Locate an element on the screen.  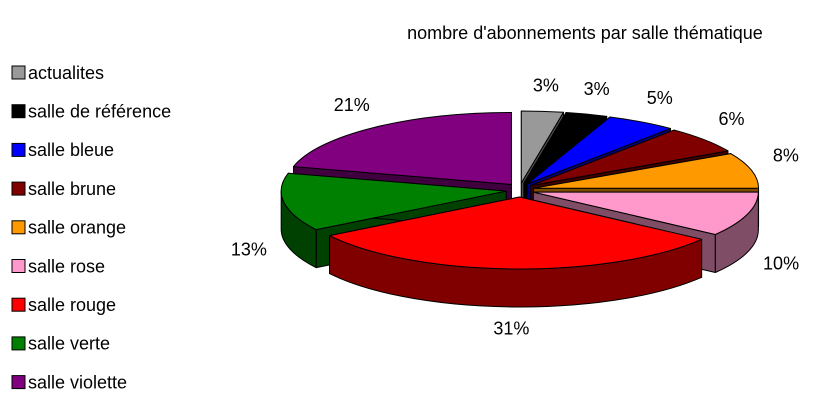
data-label: 31% is located at coordinates (511, 328).